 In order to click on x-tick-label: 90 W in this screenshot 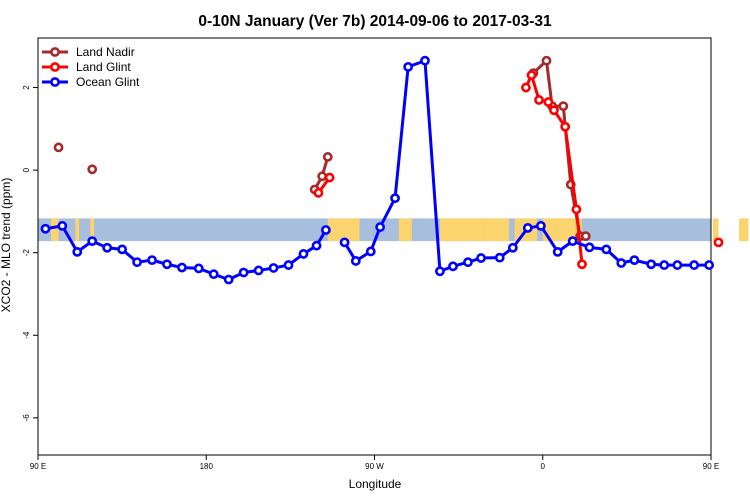, I will do `click(374, 466)`.